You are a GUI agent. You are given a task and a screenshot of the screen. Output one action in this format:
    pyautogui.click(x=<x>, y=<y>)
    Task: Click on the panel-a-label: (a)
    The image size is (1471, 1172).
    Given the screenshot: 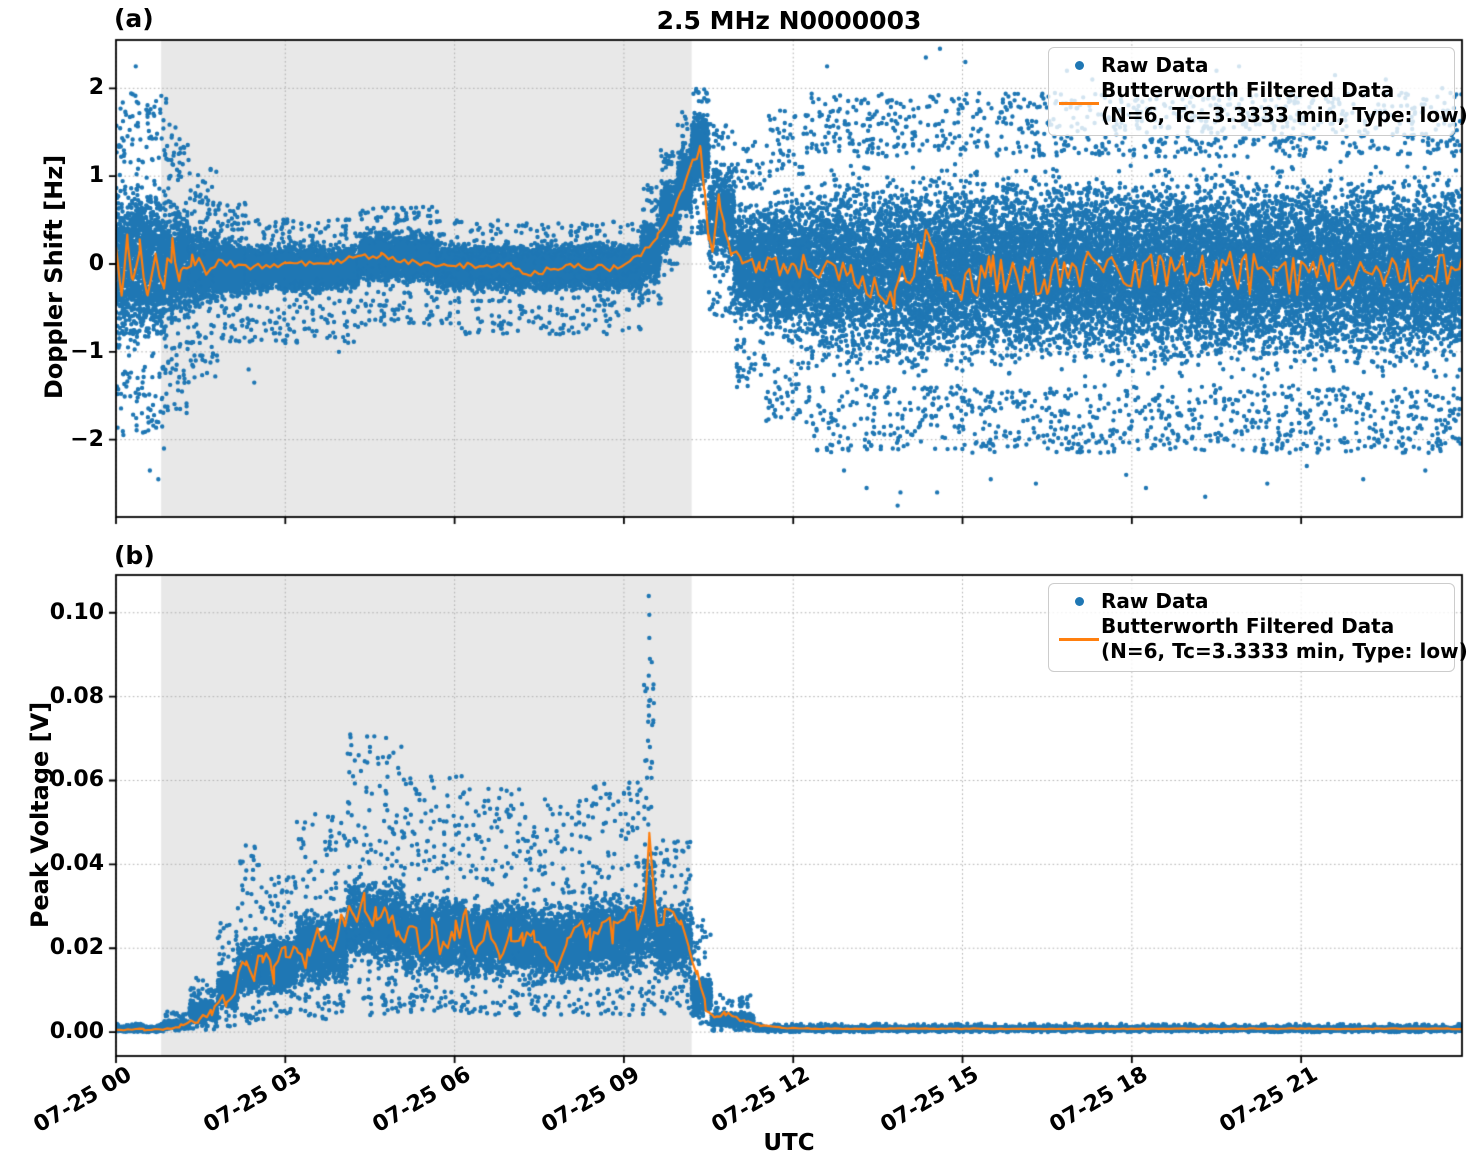 What is the action you would take?
    pyautogui.click(x=134, y=18)
    